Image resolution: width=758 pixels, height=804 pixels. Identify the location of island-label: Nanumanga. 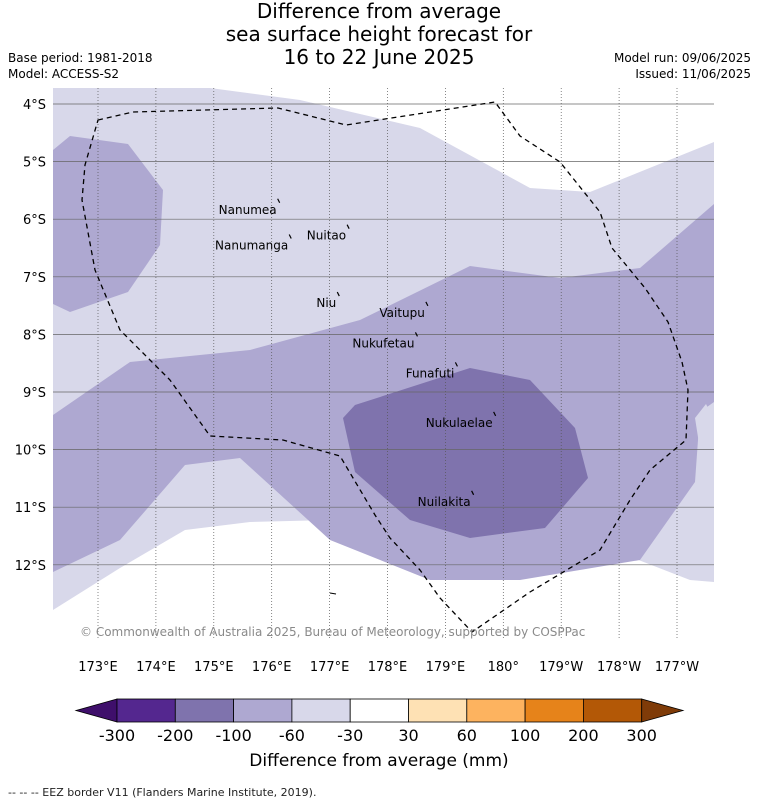
(251, 245).